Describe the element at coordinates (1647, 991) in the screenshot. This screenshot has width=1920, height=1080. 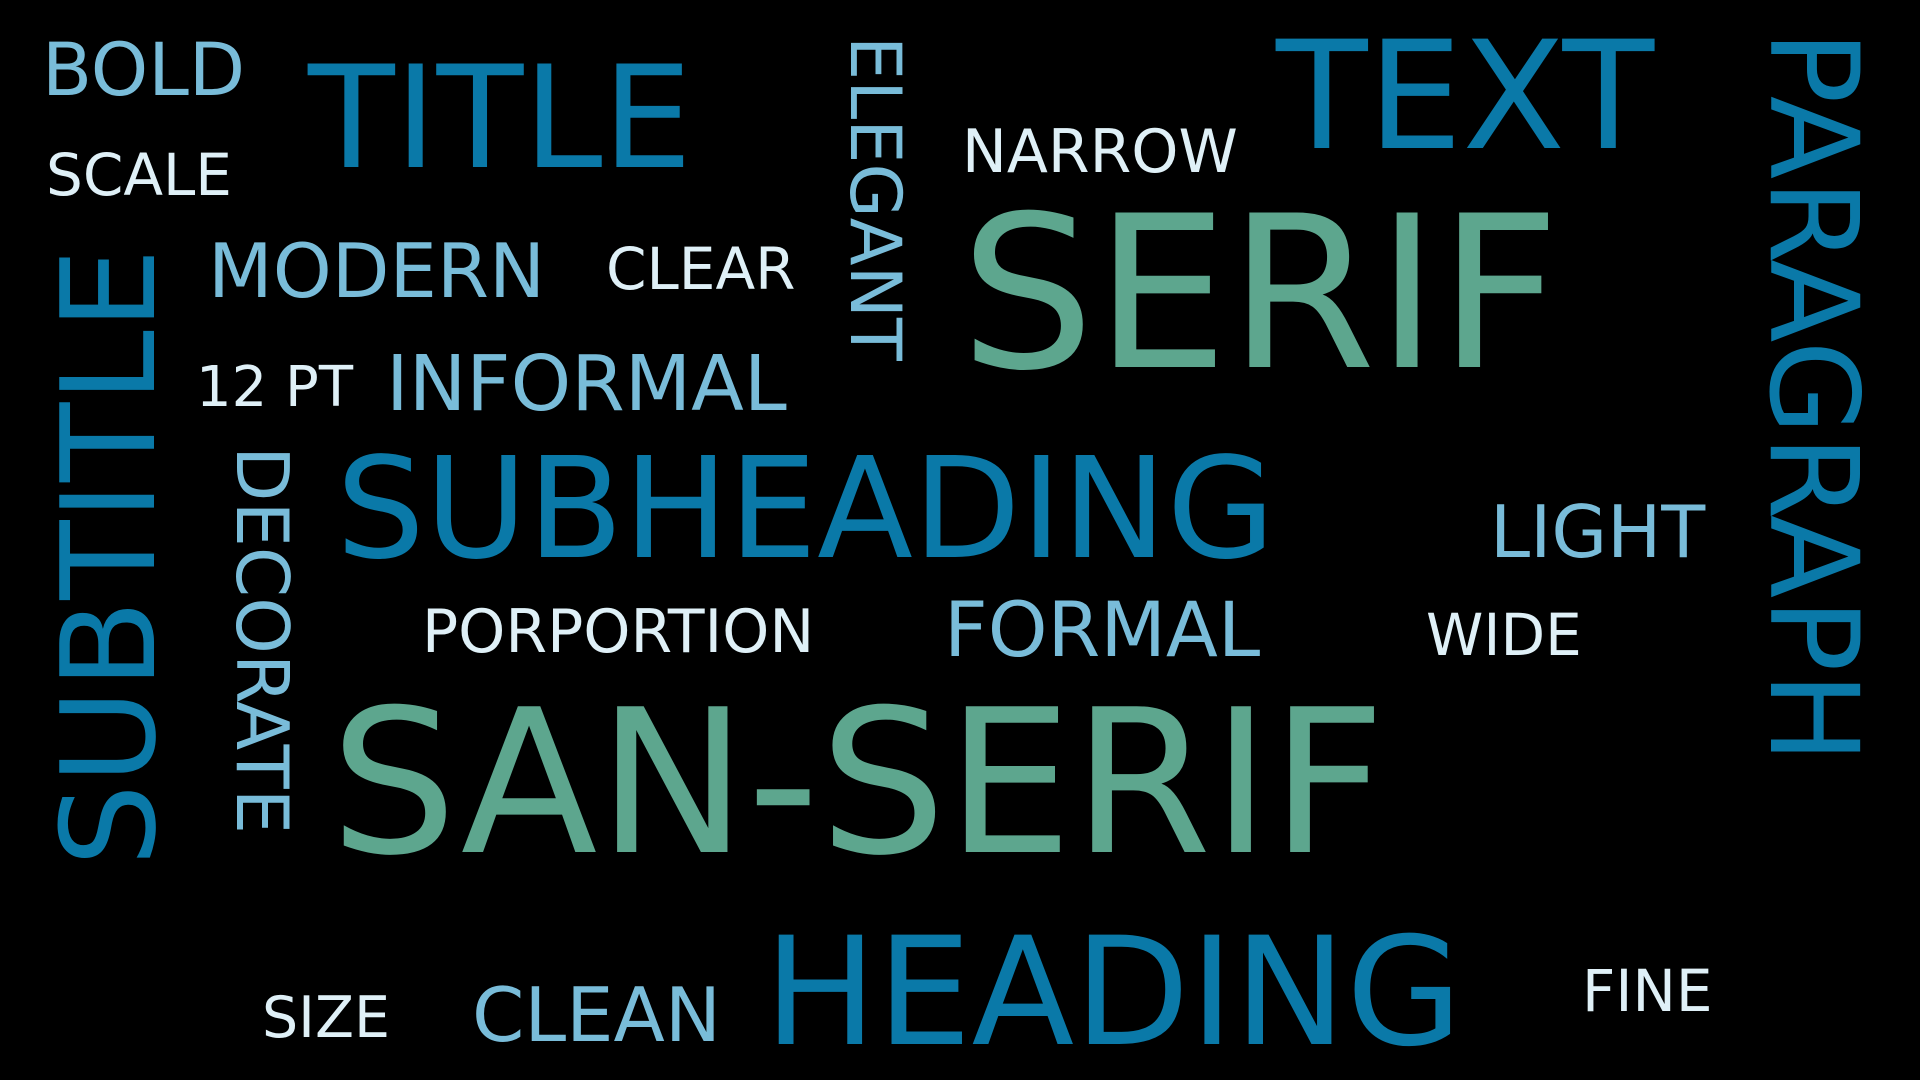
I see `word-fine: FINE` at that location.